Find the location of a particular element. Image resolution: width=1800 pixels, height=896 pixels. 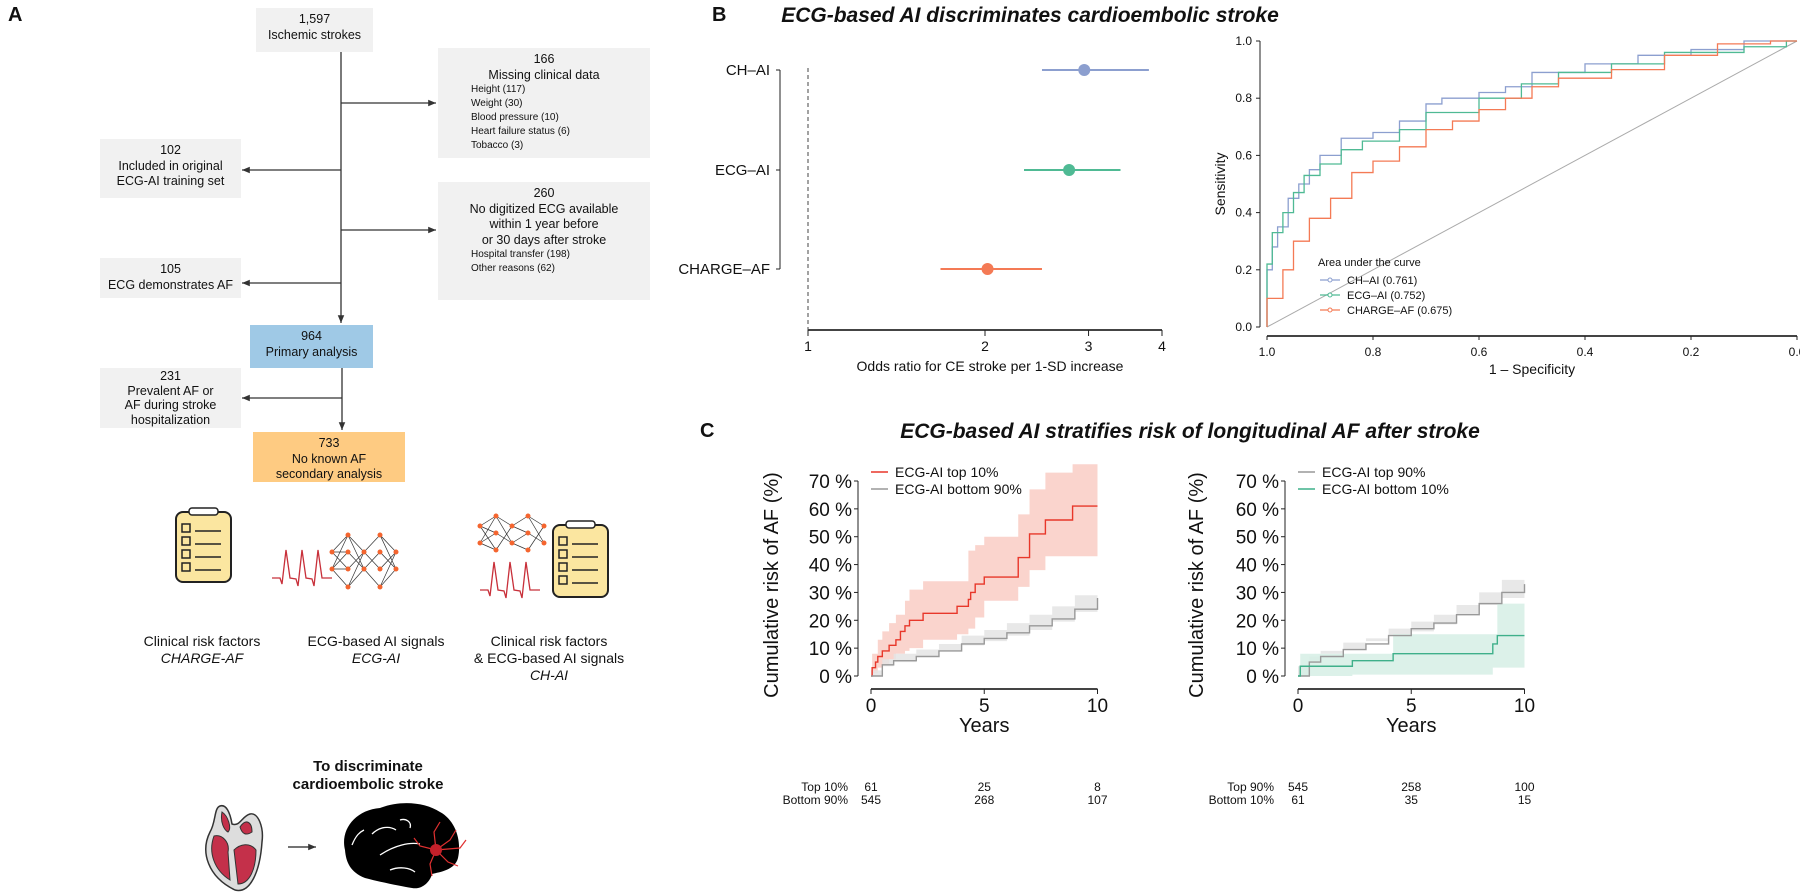

roc-legend-title: Area under the curve is located at coordinates (1369, 263).